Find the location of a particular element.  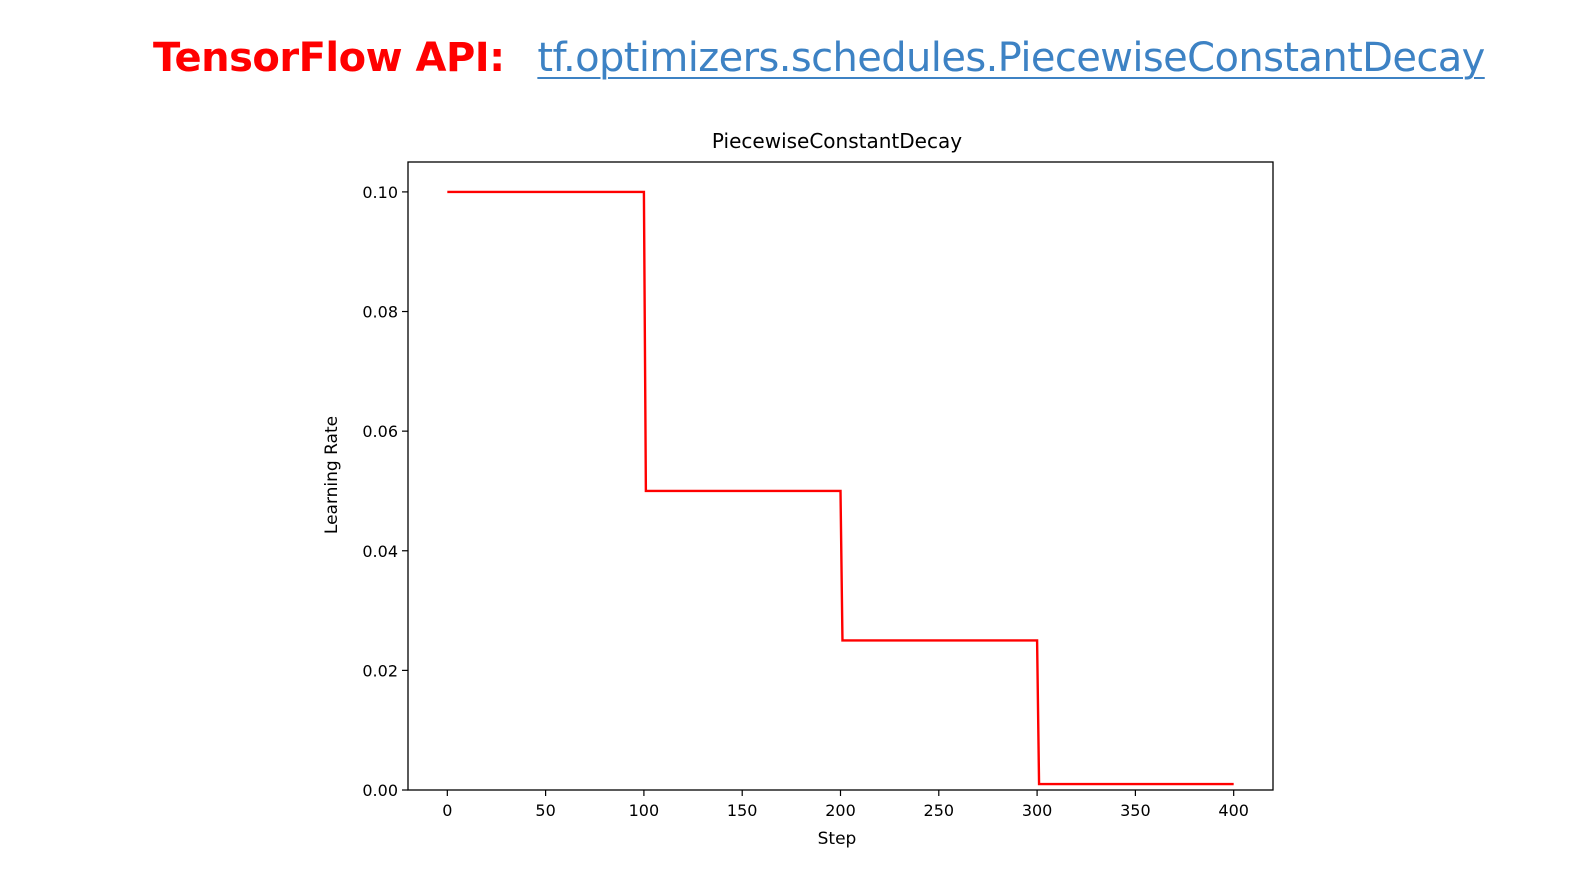

y-axis-label: Learning Rate is located at coordinates (332, 475).